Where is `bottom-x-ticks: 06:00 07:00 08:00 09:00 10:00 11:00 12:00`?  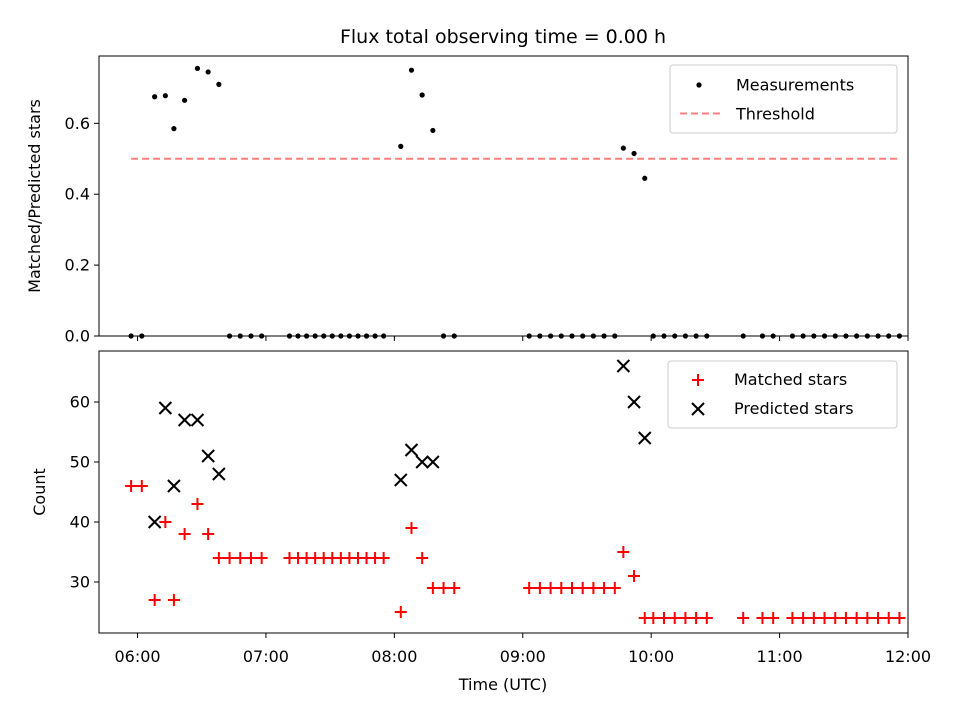 bottom-x-ticks: 06:00 07:00 08:00 09:00 10:00 11:00 12:00 is located at coordinates (522, 649).